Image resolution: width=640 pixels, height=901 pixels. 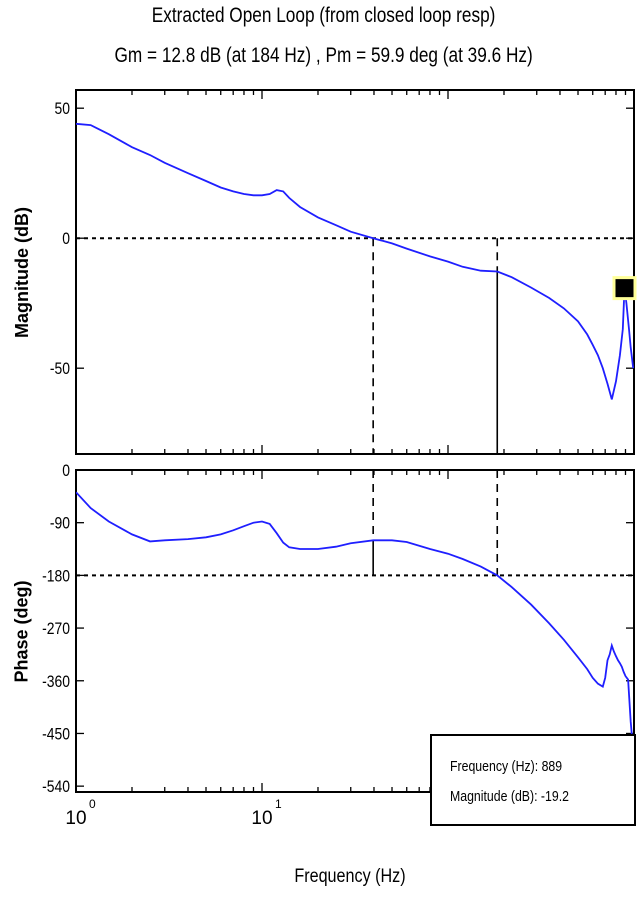 What do you see at coordinates (21, 631) in the screenshot?
I see `phase-ylabel: Phase (deg)` at bounding box center [21, 631].